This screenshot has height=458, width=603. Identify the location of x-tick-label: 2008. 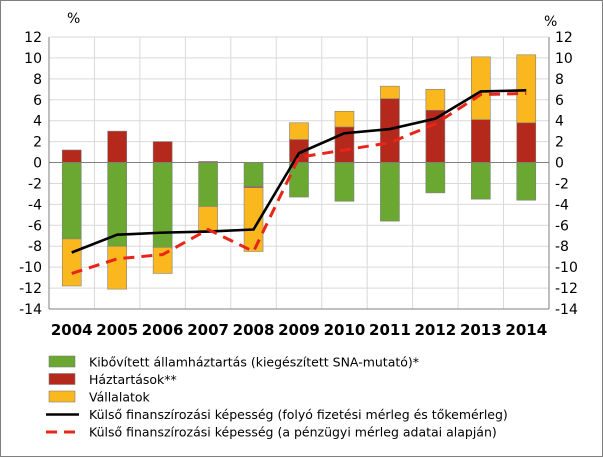
(254, 330).